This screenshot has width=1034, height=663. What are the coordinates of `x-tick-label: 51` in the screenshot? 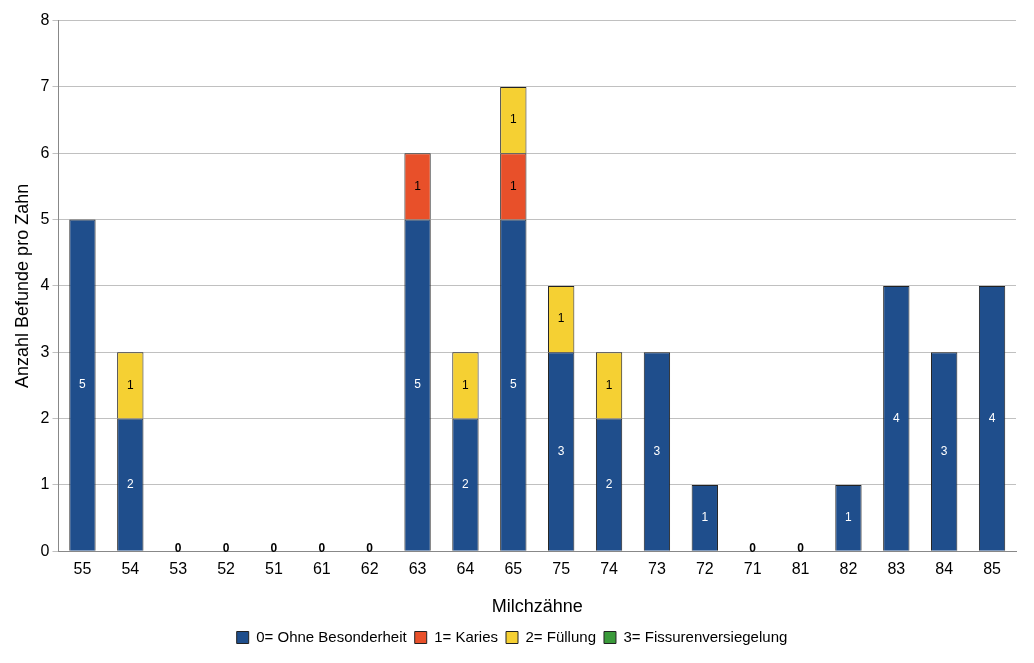 It's located at (274, 569).